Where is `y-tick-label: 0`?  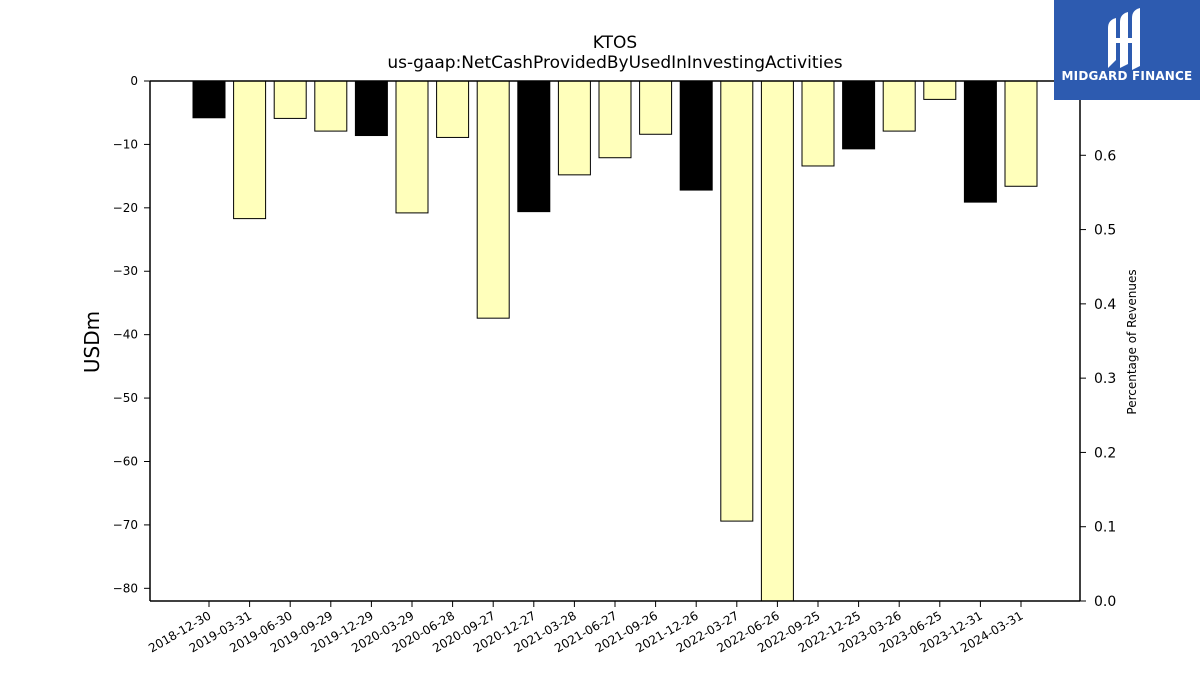
y-tick-label: 0 is located at coordinates (134, 81).